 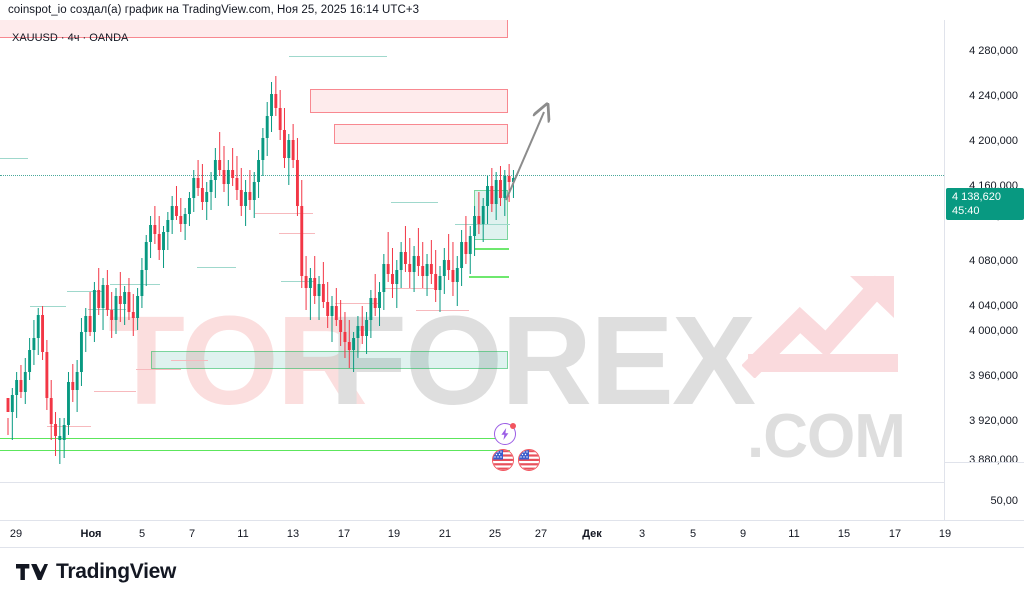 What do you see at coordinates (421, 134) in the screenshot?
I see `resistance-zone-lower` at bounding box center [421, 134].